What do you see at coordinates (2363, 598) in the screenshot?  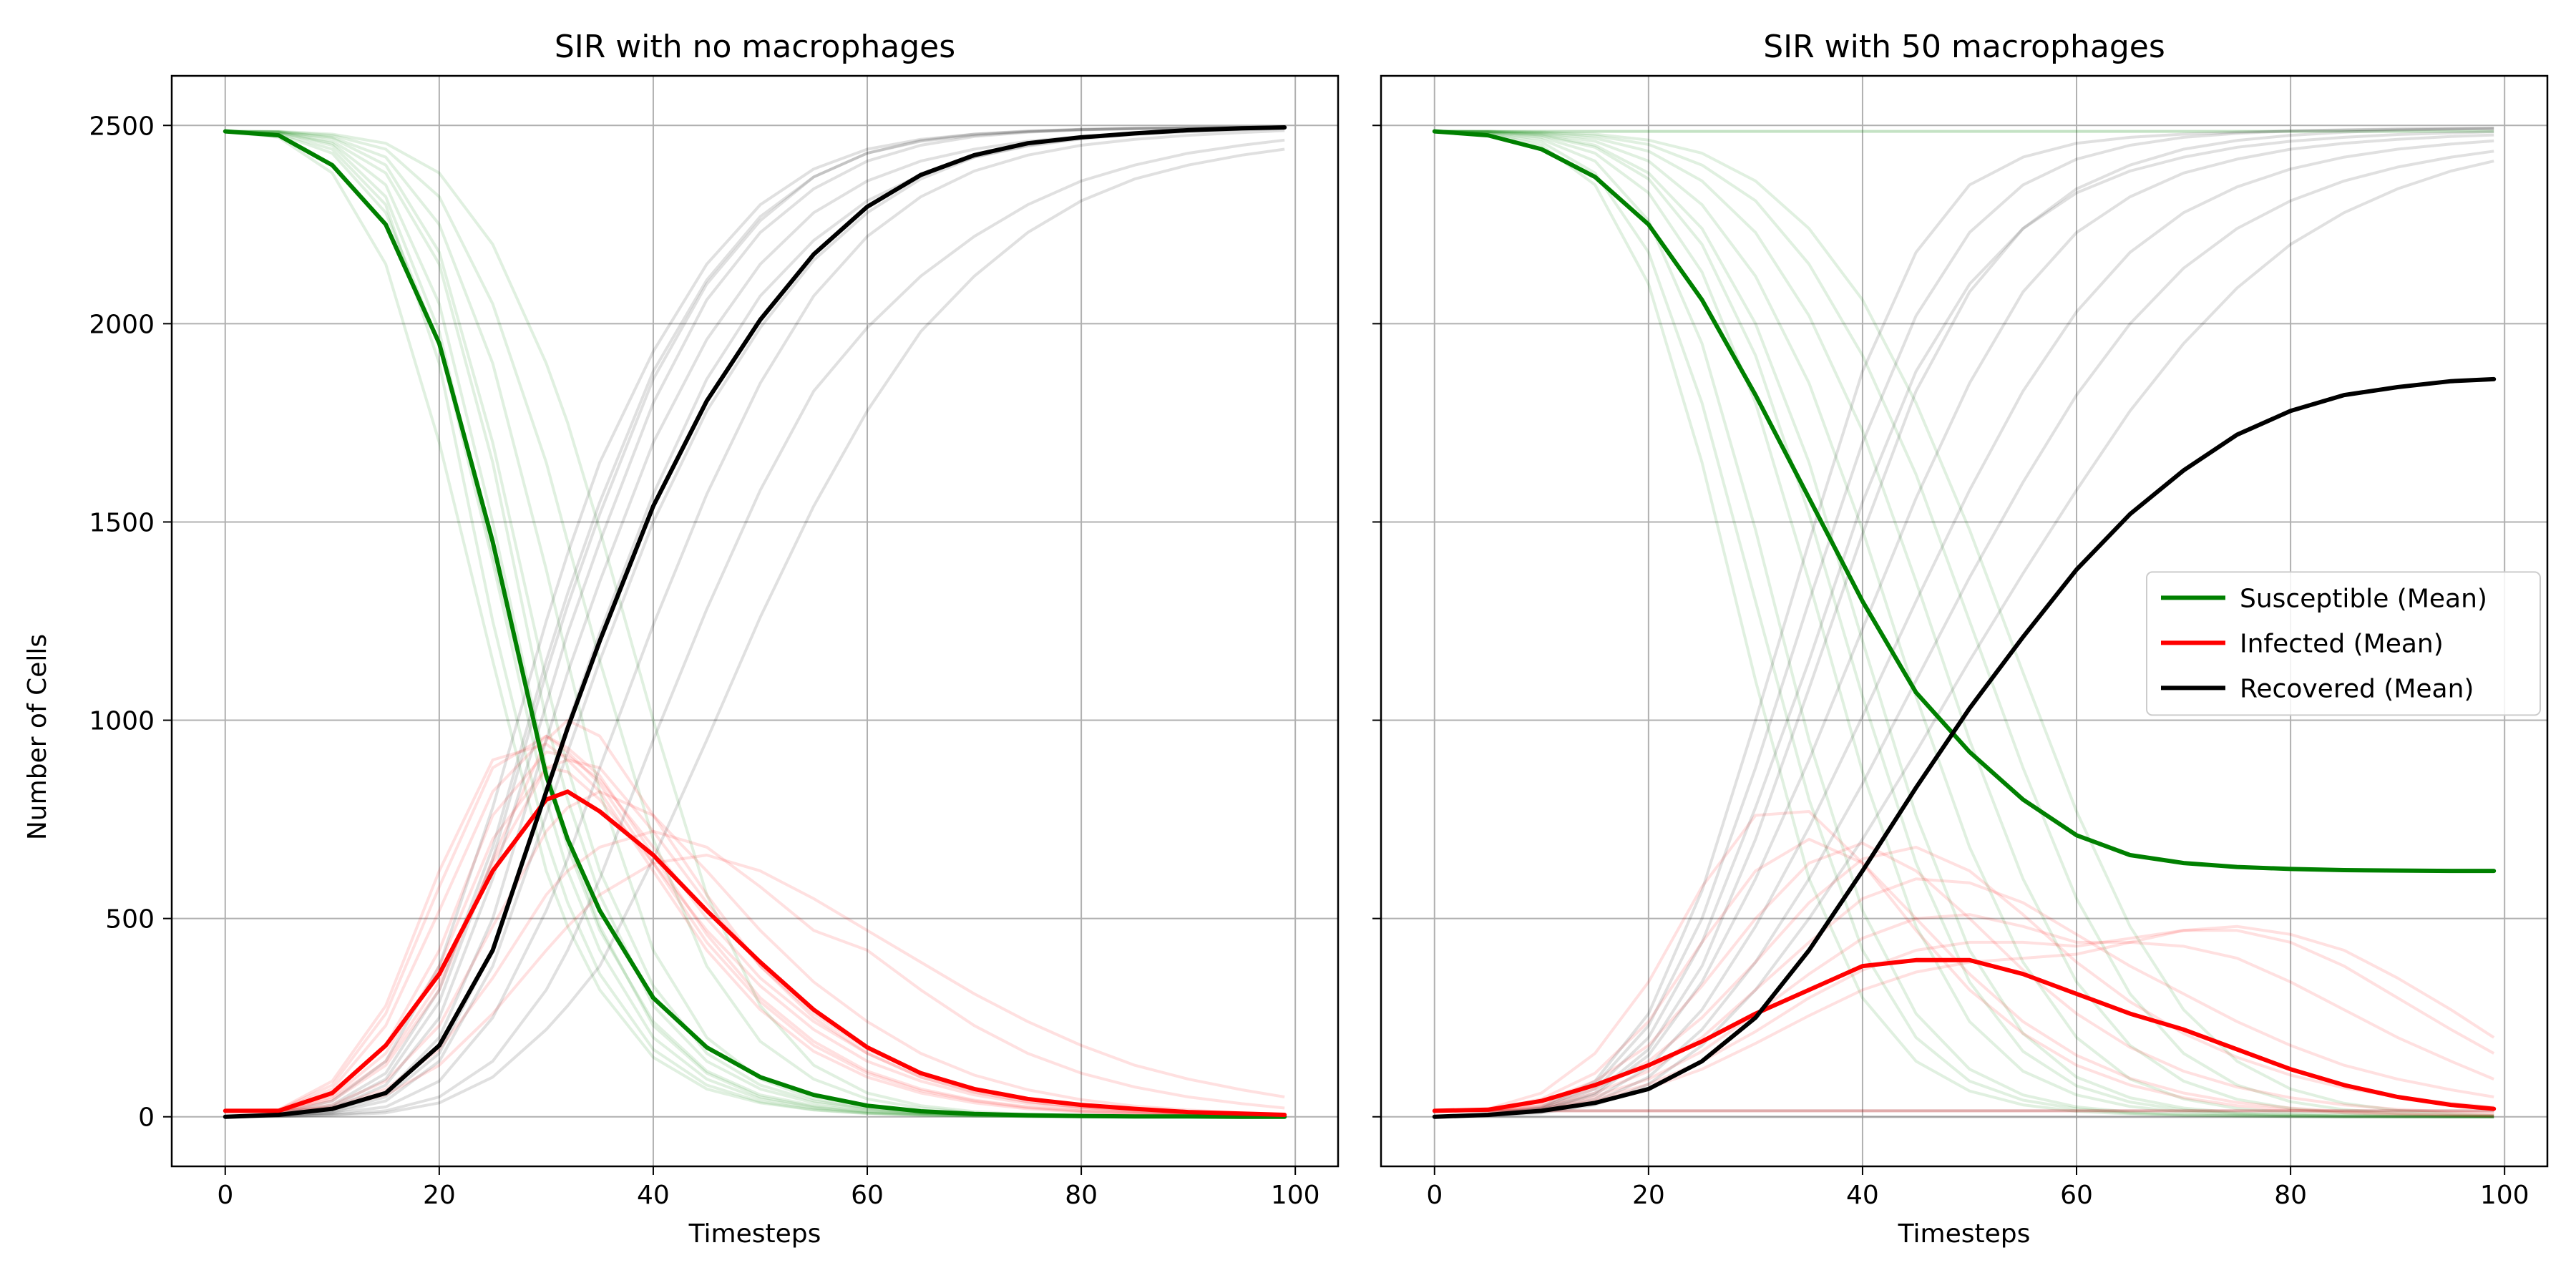 I see `legend-label: Susceptible (Mean)` at bounding box center [2363, 598].